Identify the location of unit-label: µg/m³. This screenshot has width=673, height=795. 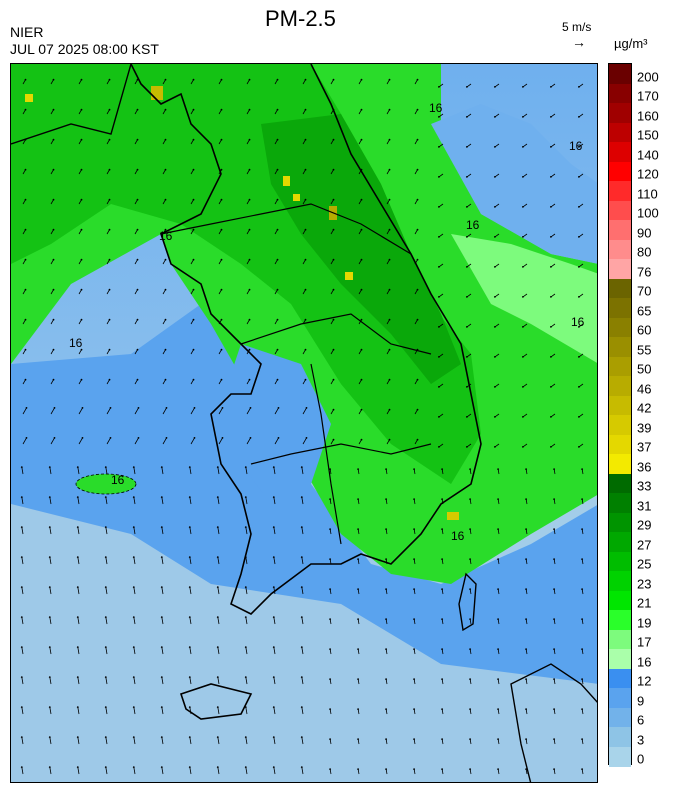
(631, 43).